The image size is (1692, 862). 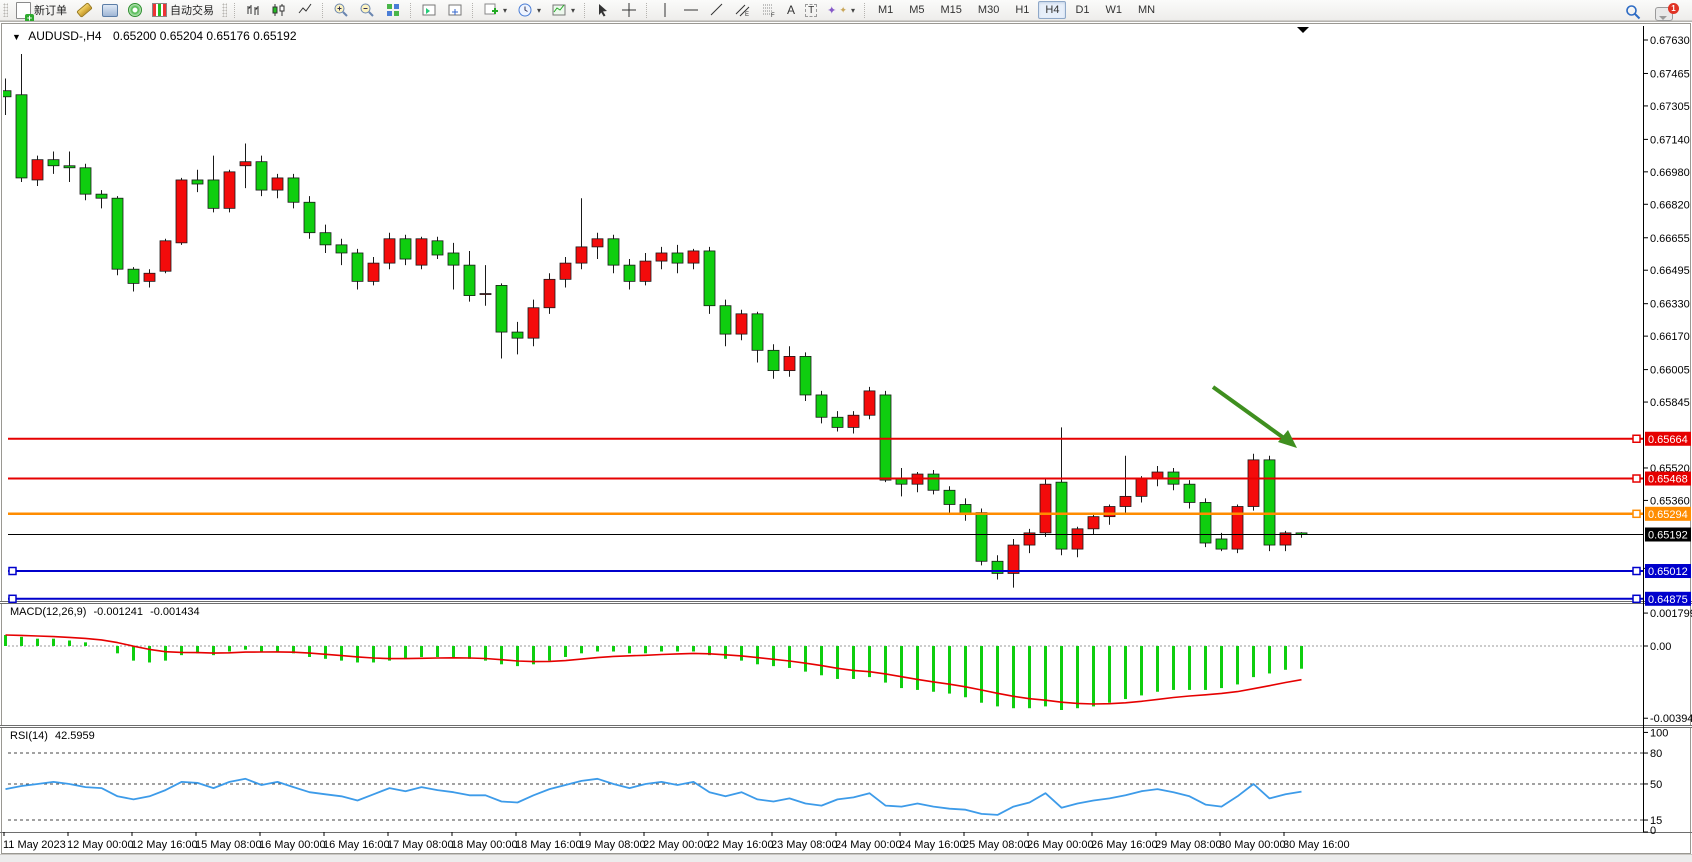 What do you see at coordinates (1254, 416) in the screenshot?
I see `trend-arrow` at bounding box center [1254, 416].